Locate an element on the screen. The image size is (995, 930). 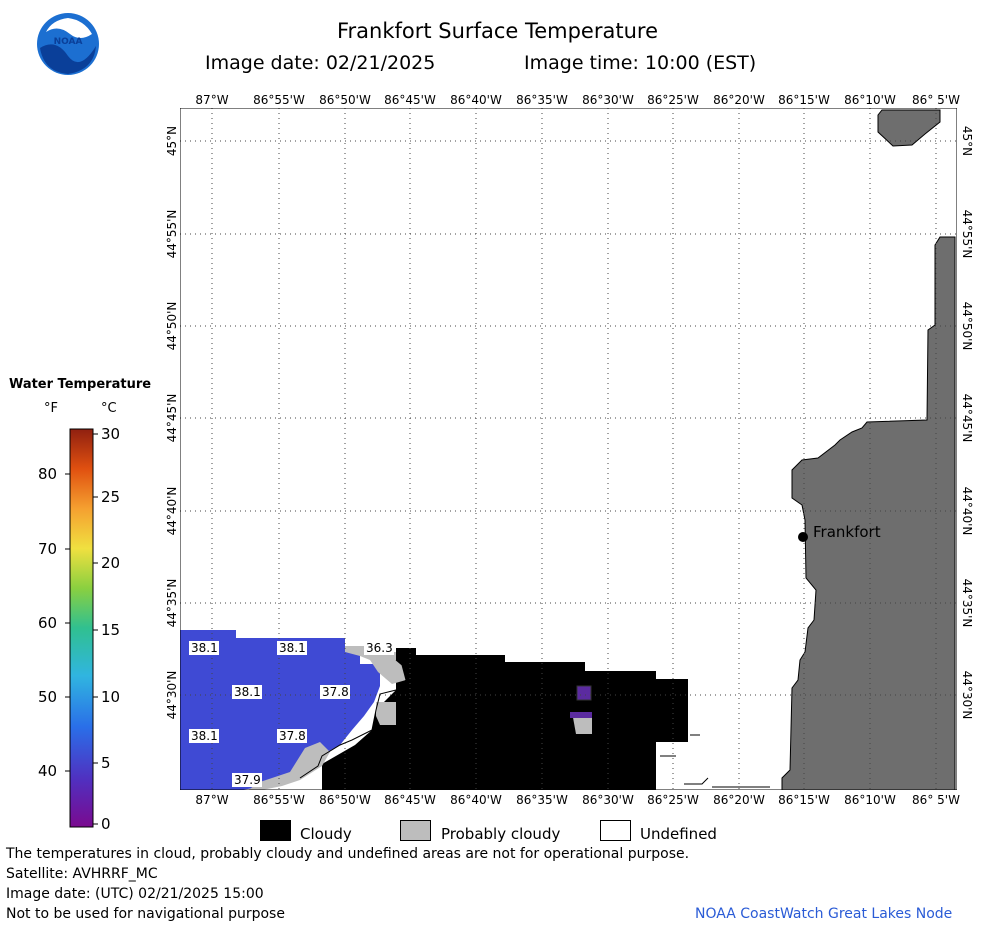
lon-label-top: 86°10'W is located at coordinates (870, 100).